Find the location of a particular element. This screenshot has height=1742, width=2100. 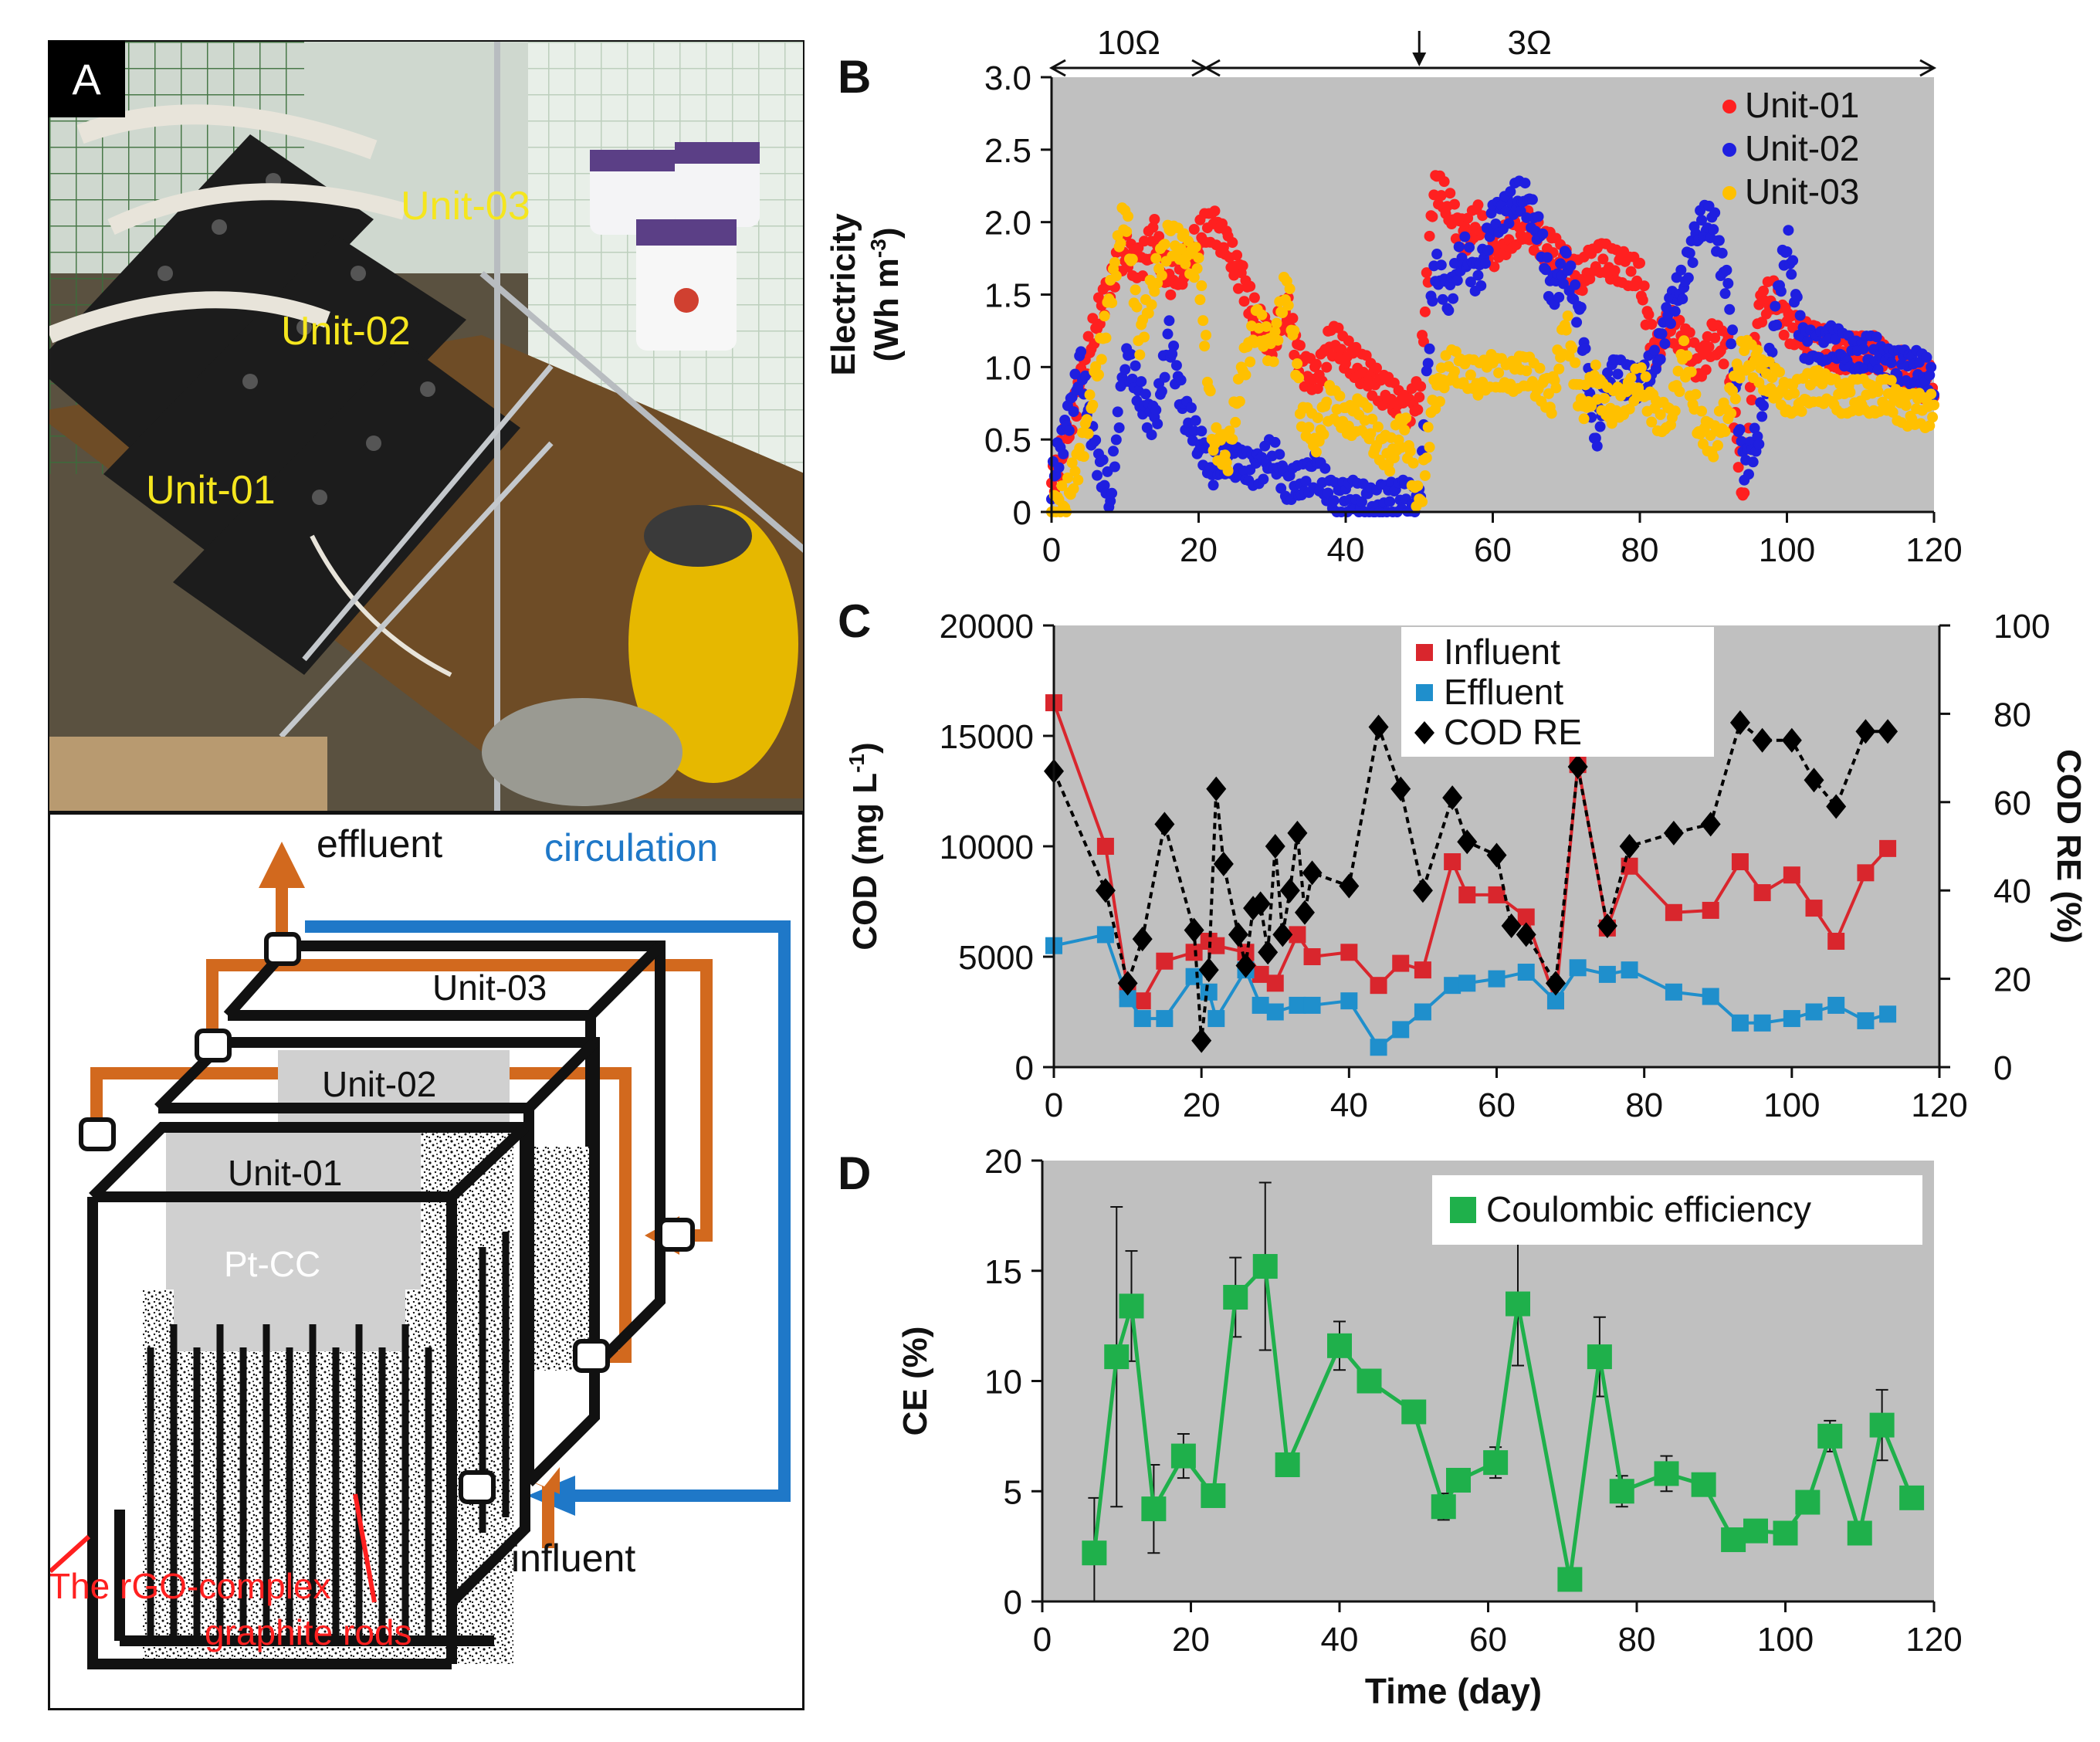

chart-d-point is located at coordinates (1734, 1540).